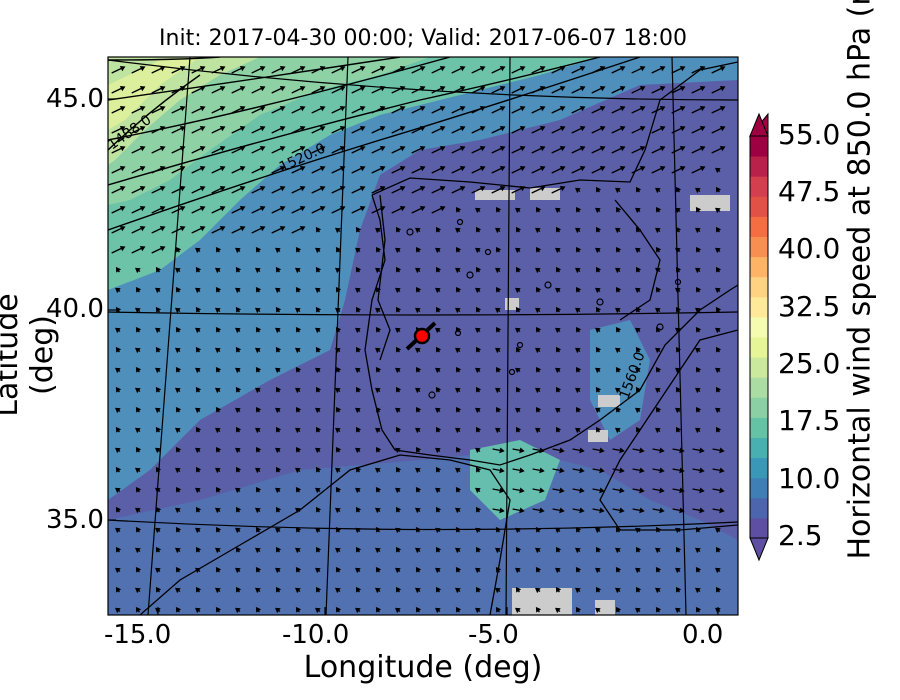  Describe the element at coordinates (759, 367) in the screenshot. I see `colorbar-segment` at that location.